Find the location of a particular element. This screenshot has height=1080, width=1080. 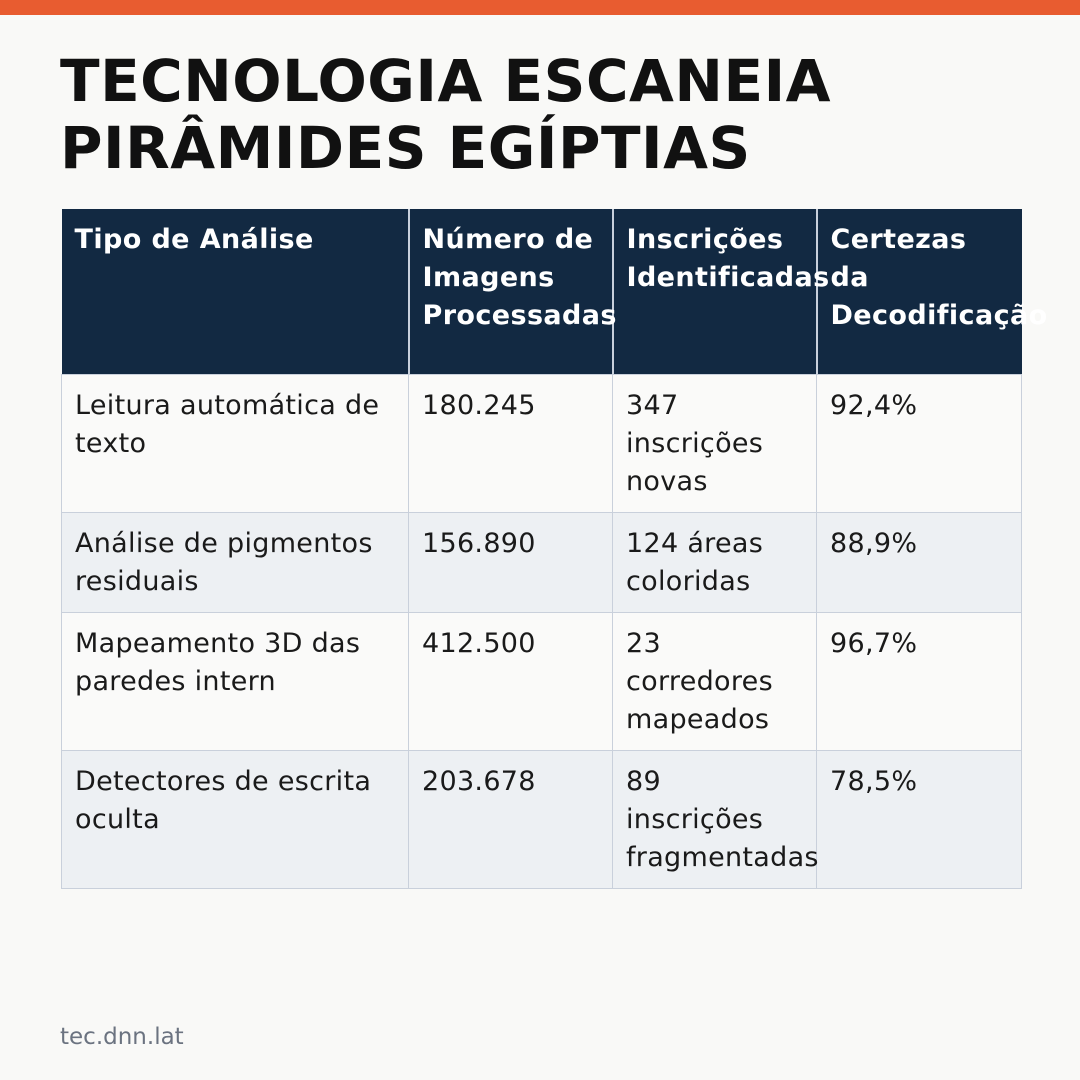

site-url: tec.dnn.lat is located at coordinates (122, 1037).